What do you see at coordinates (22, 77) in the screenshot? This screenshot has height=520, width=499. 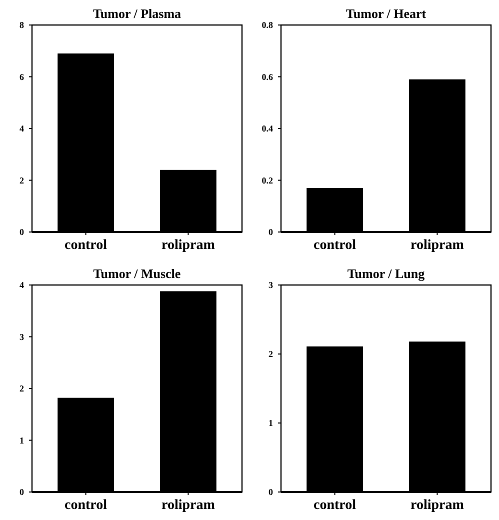 I see `y-tick-label: 6` at bounding box center [22, 77].